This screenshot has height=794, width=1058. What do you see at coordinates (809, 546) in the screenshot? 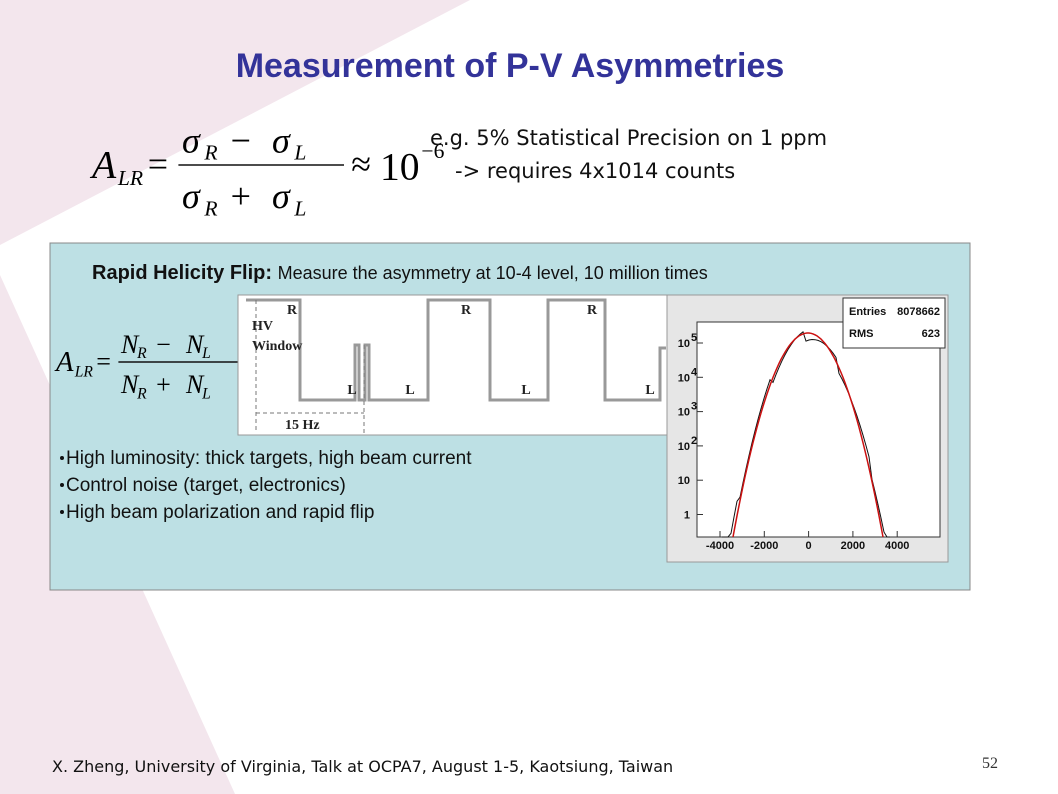
I see `x-tick-label: 0` at bounding box center [809, 546].